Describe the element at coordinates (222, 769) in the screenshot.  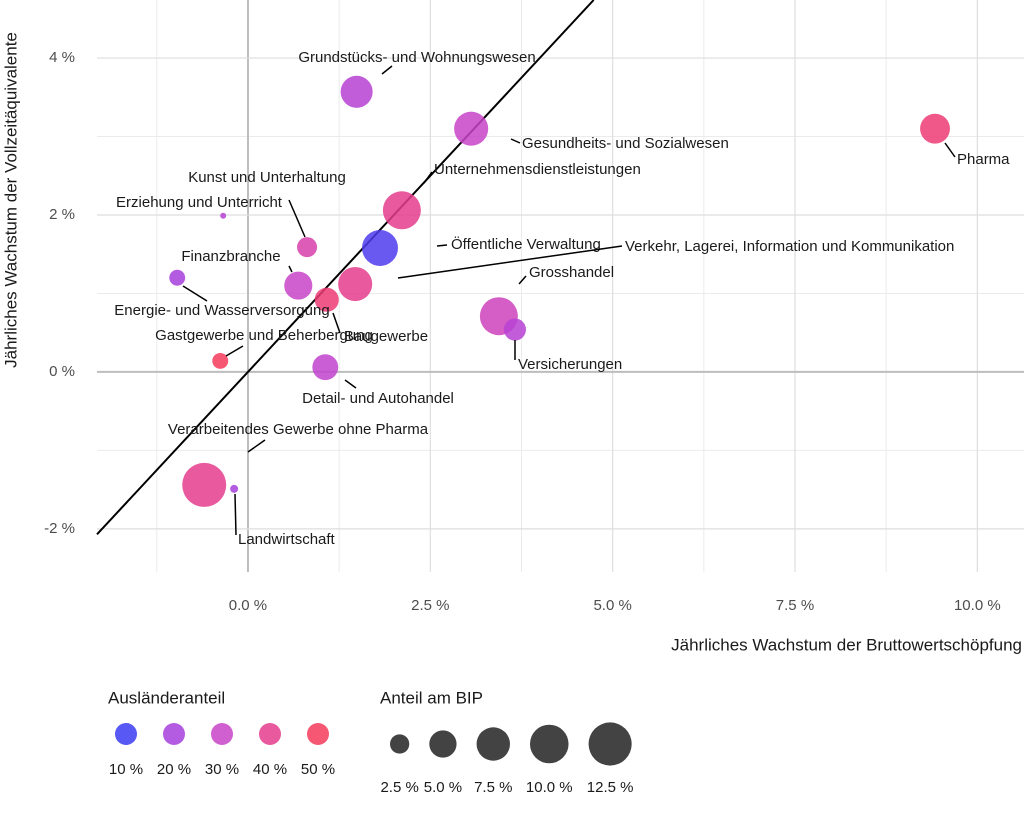
I see `legend-label: 30 %` at that location.